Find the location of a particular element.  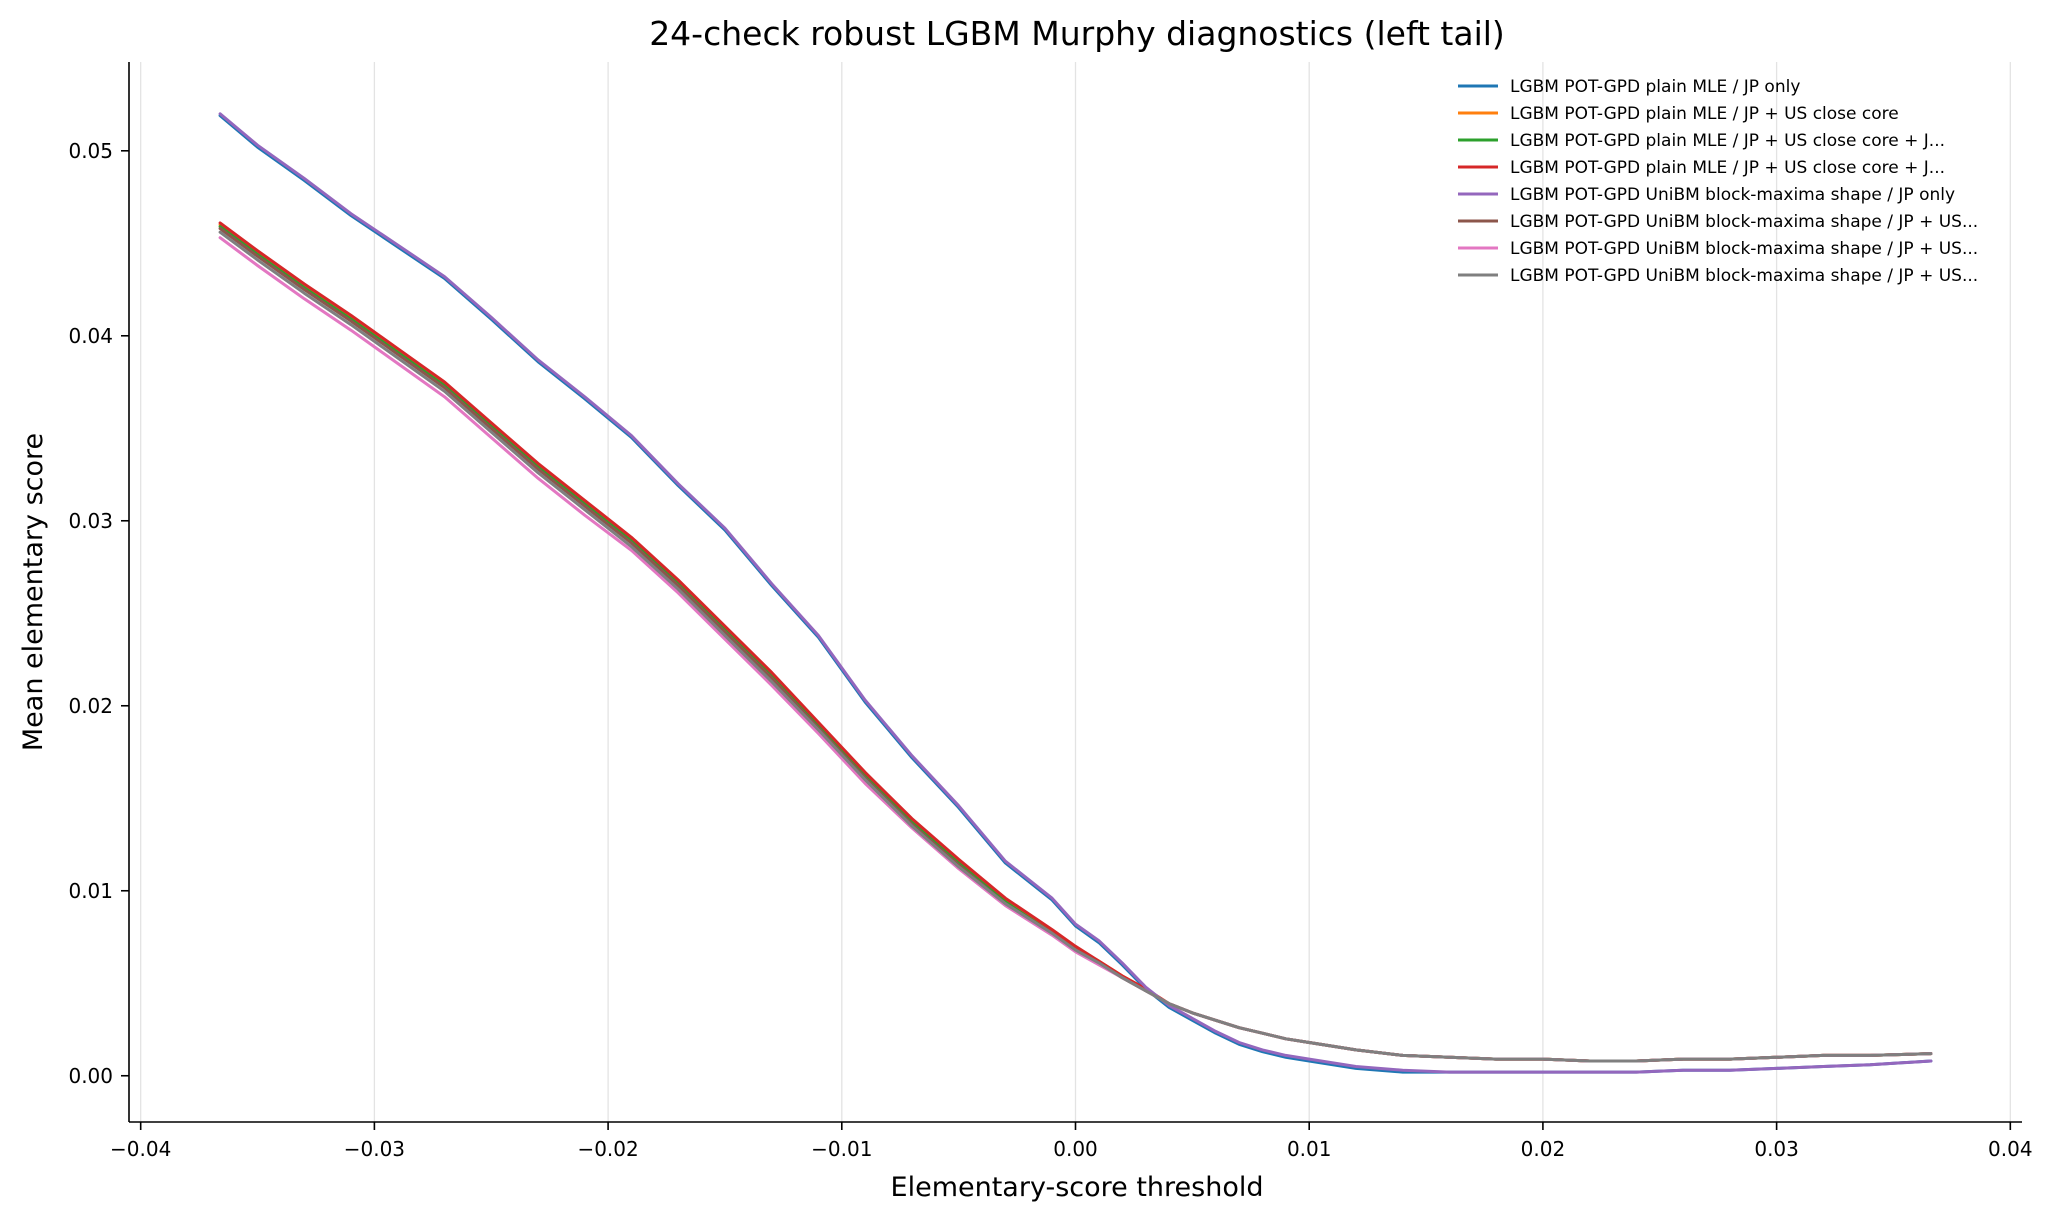

x-tick-label: 0.01 is located at coordinates (1309, 1149).